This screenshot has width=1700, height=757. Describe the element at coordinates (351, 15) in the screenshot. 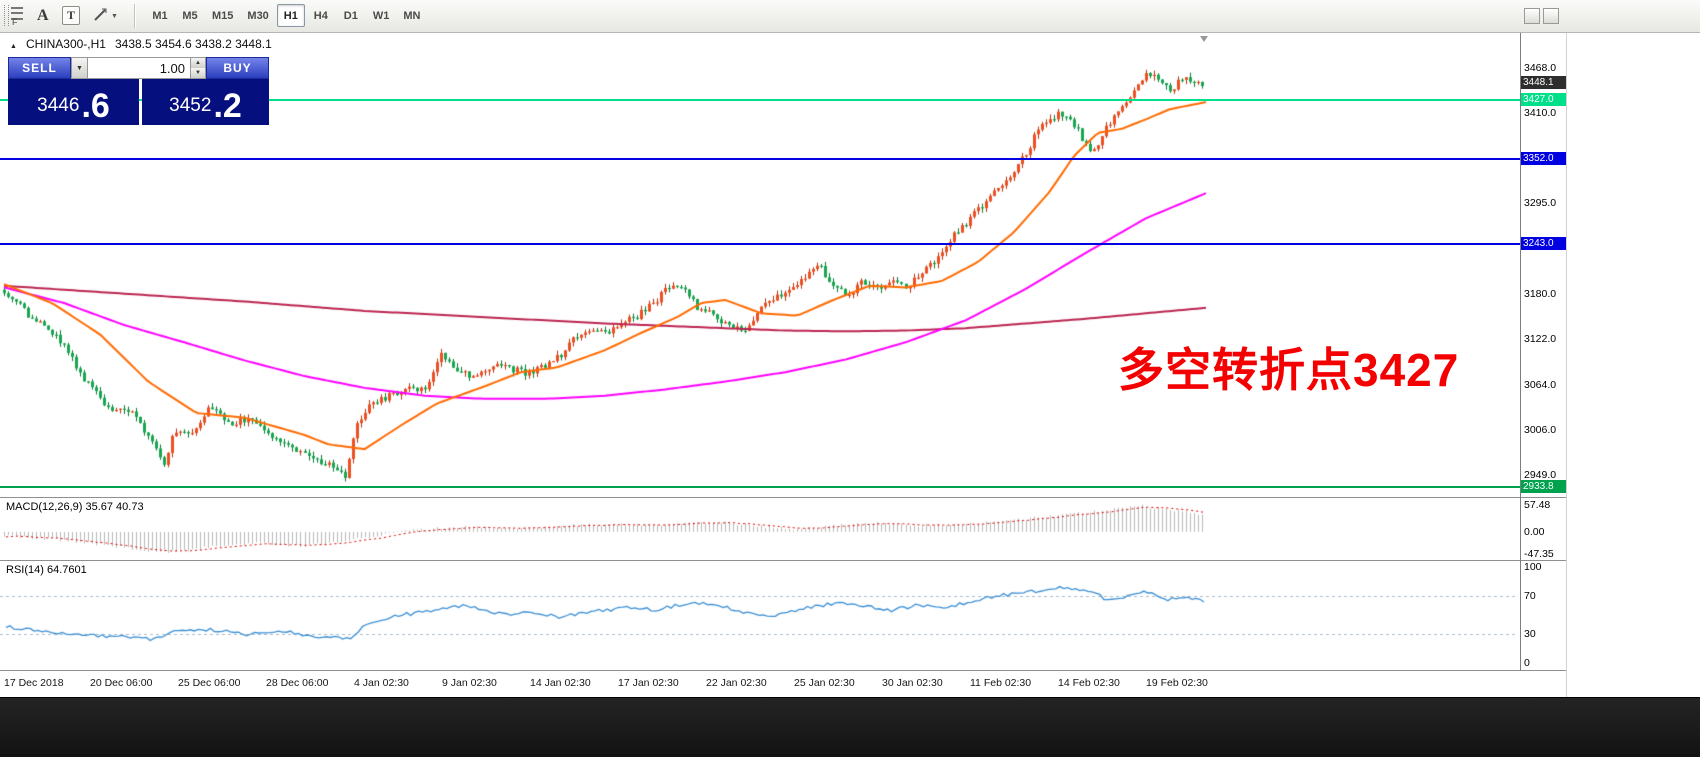

I see `timeframe-button-d1: D1` at that location.